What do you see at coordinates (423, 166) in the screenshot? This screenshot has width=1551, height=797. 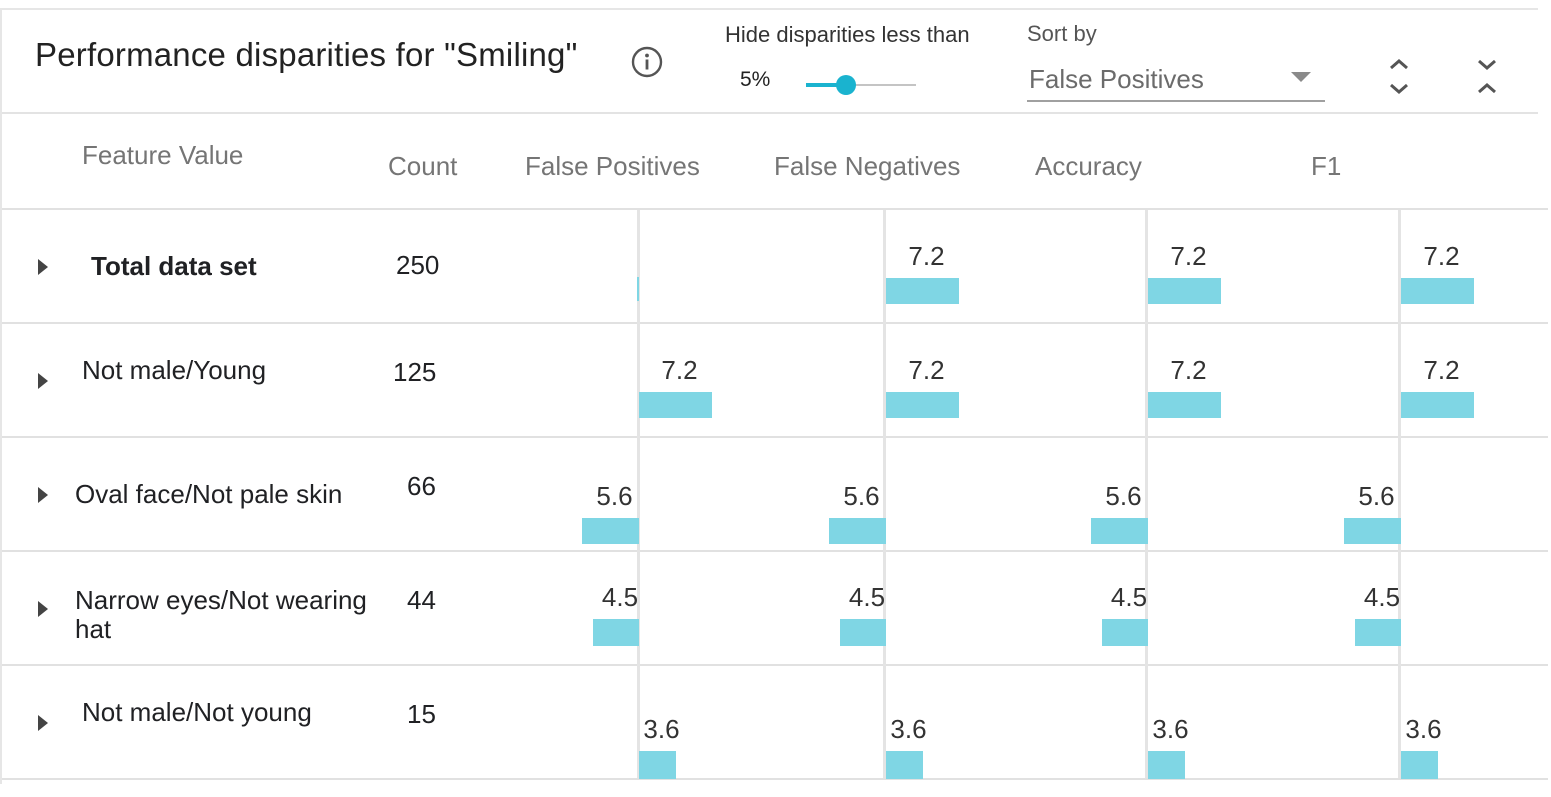 I see `column-header-count: Count` at bounding box center [423, 166].